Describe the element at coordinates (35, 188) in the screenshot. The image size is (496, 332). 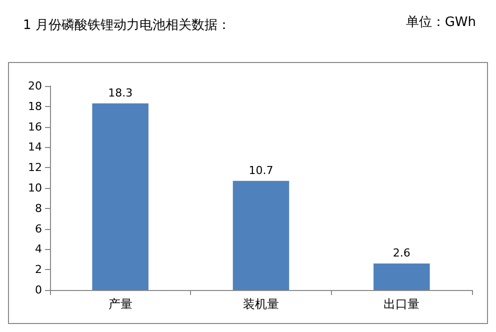
I see `y-tick-label: 10` at that location.